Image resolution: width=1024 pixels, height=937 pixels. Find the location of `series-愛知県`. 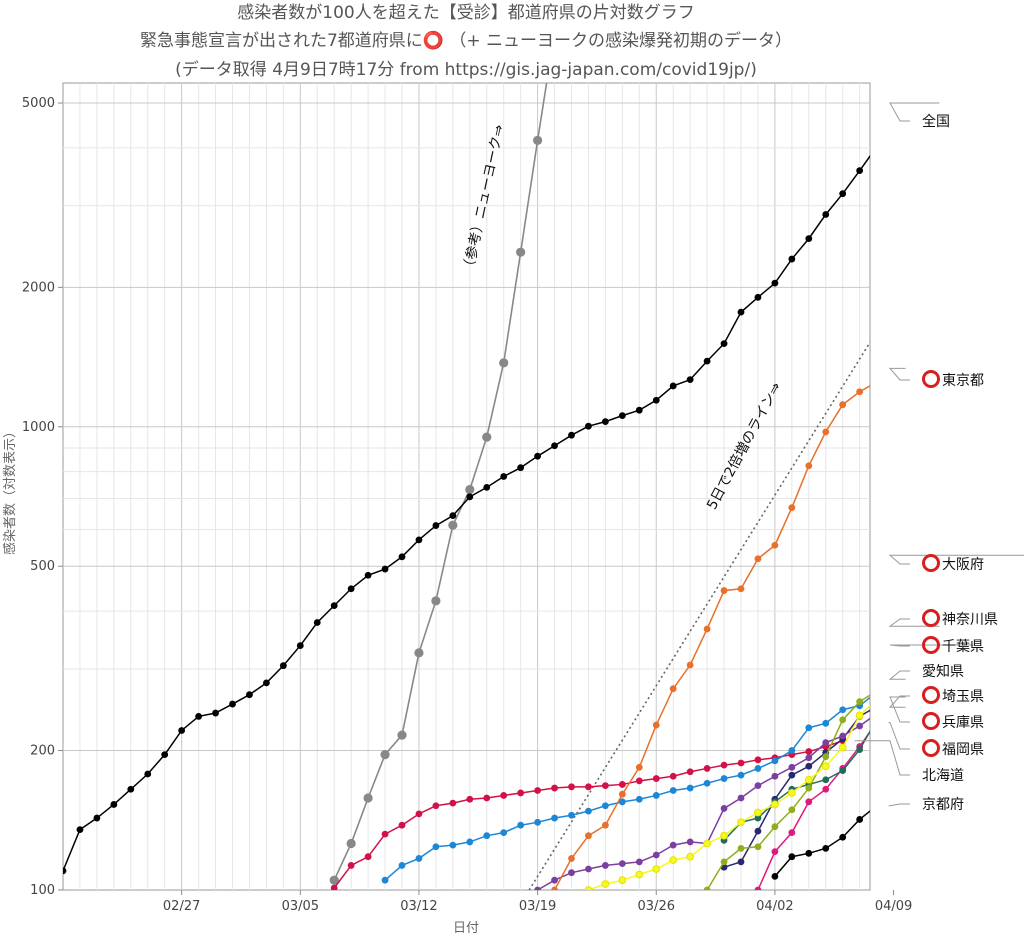

series-愛知県 is located at coordinates (625, 790).